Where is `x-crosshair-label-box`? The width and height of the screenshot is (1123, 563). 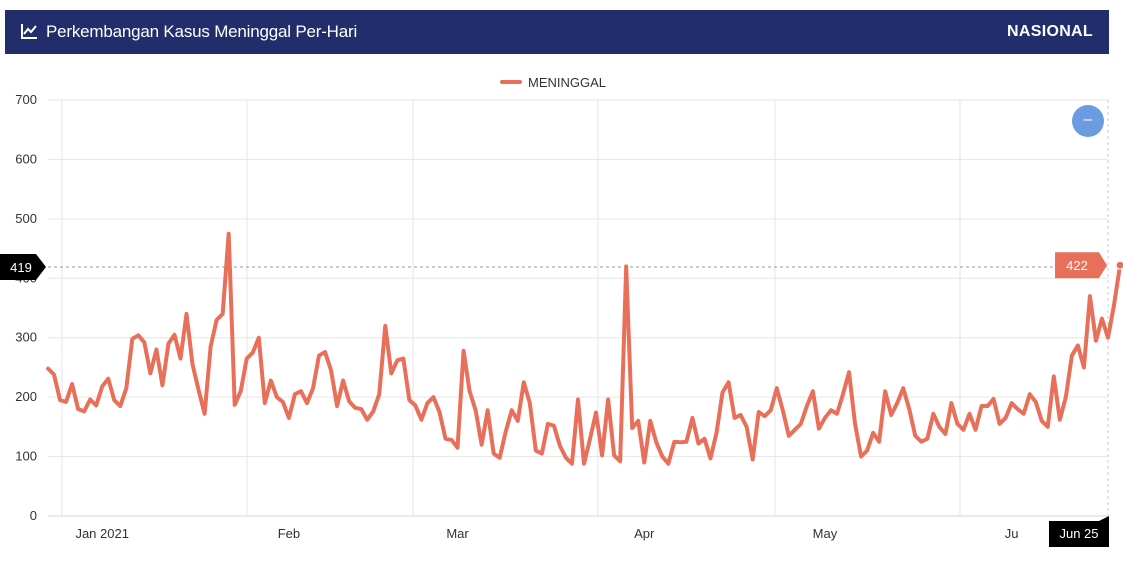 x-crosshair-label-box is located at coordinates (1079, 531).